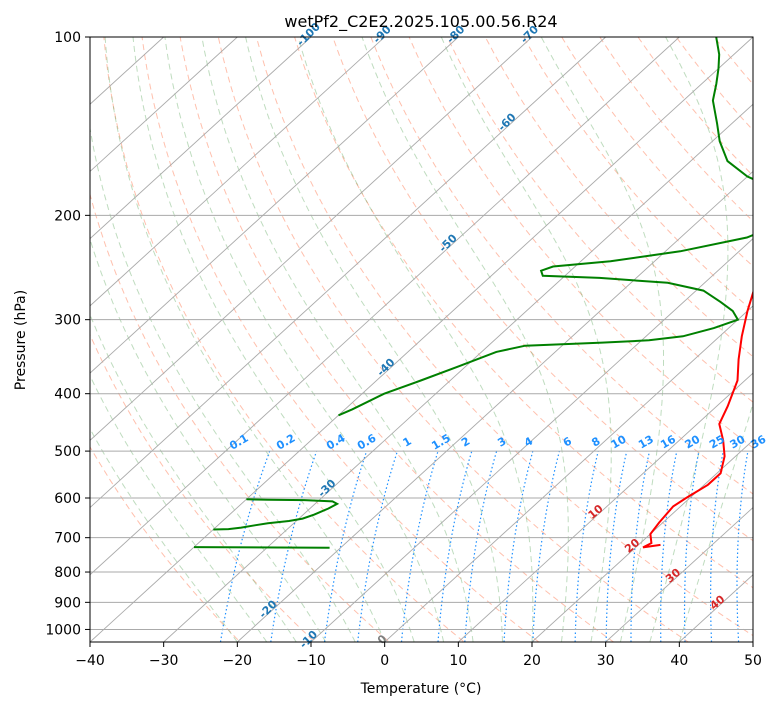 The width and height of the screenshot is (775, 708). What do you see at coordinates (67, 321) in the screenshot?
I see `y-tick-label: 300` at bounding box center [67, 321].